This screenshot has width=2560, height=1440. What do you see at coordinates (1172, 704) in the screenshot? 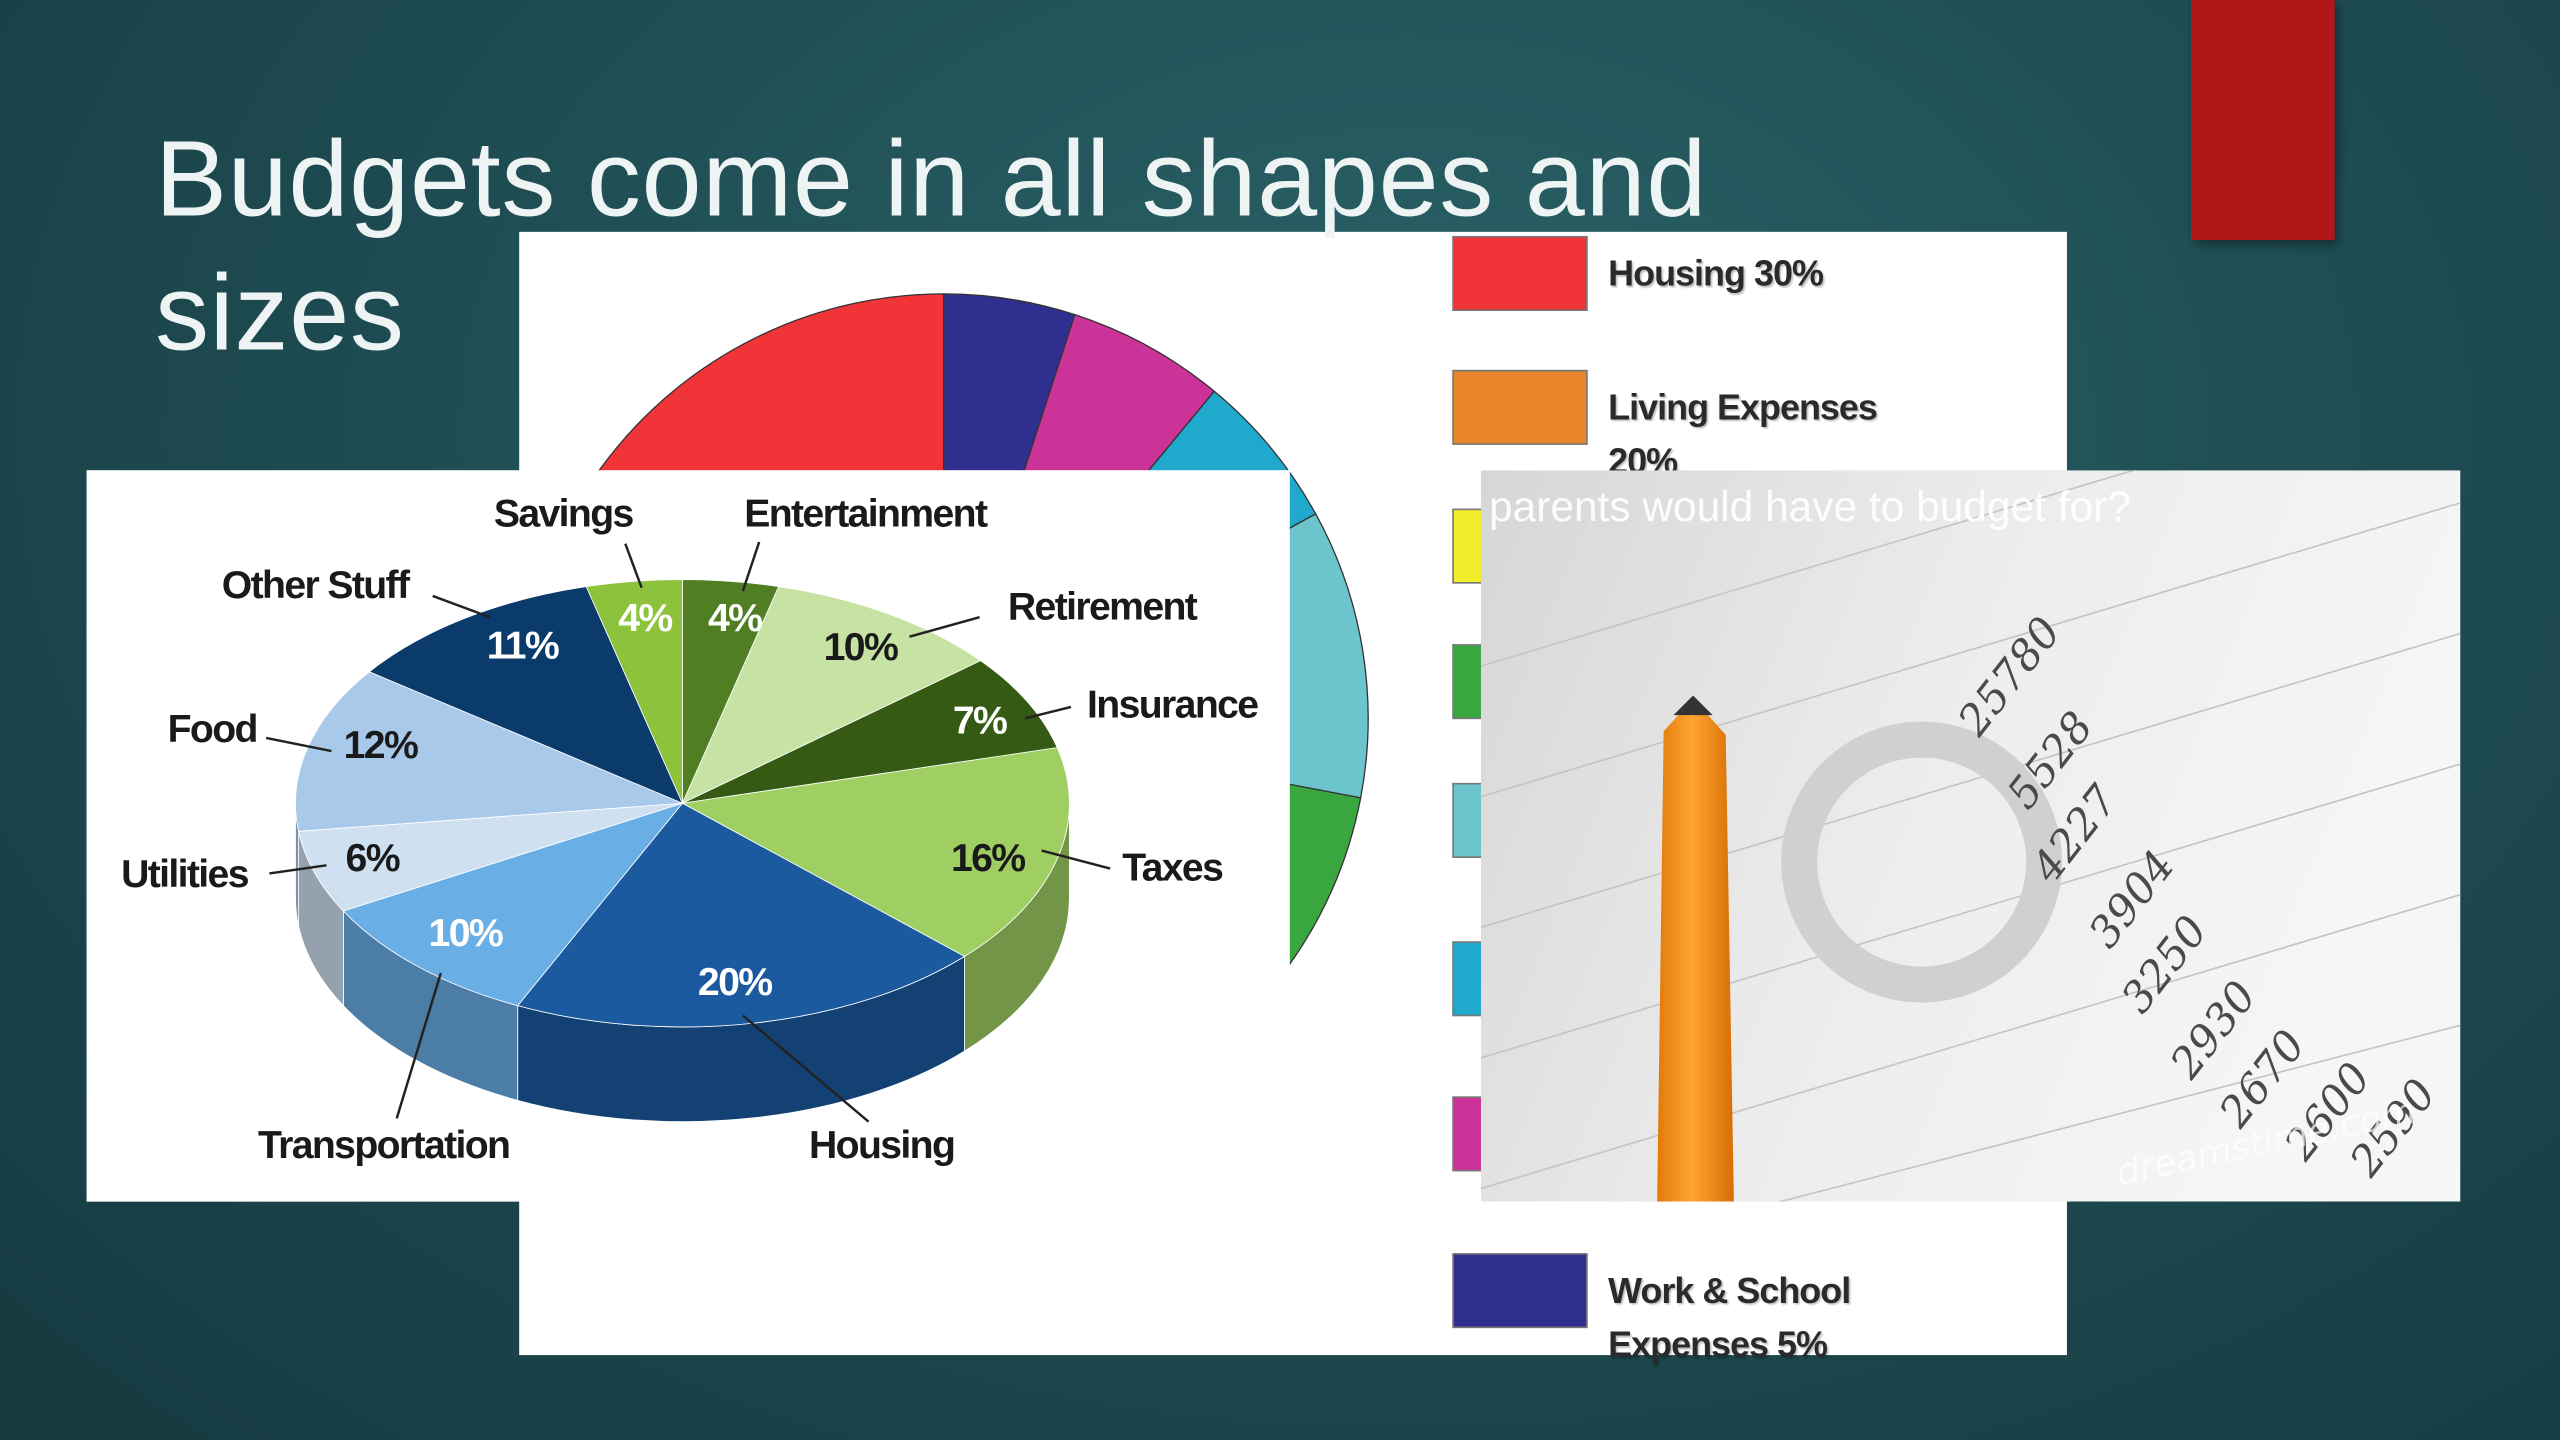
I see `category-label: Insurance` at bounding box center [1172, 704].